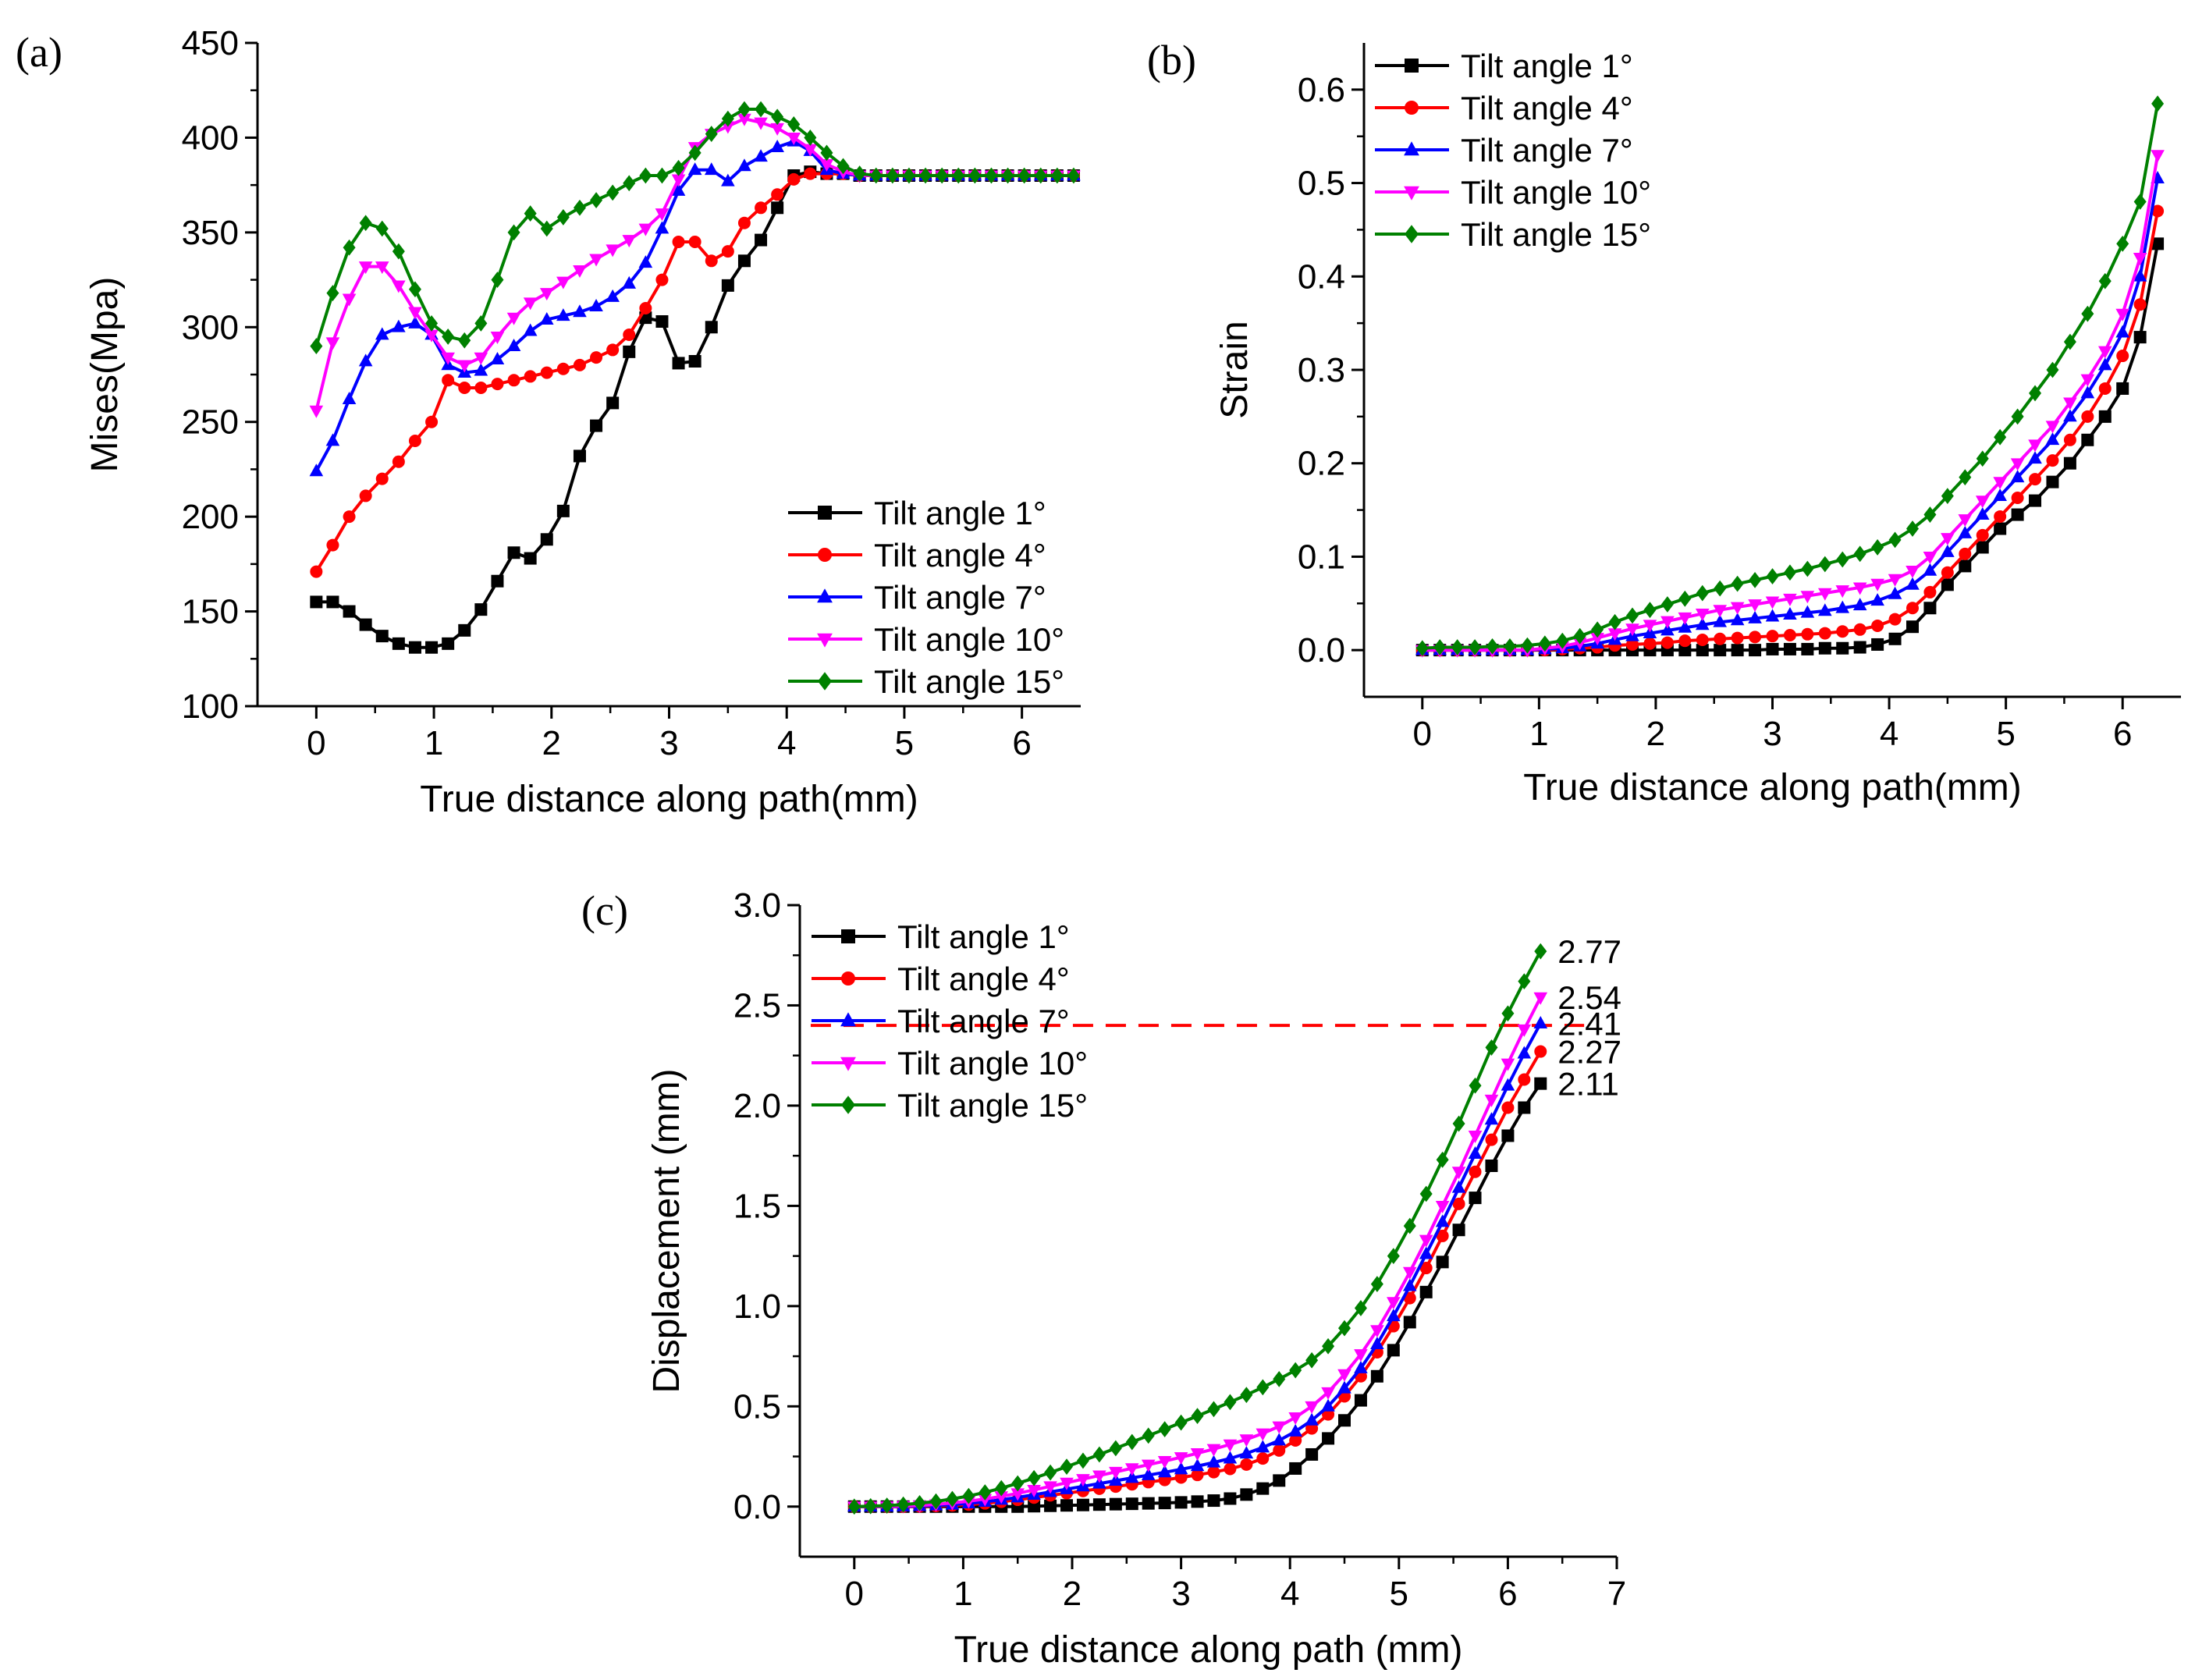  What do you see at coordinates (1616, 1594) in the screenshot?
I see `x-tick-label: 7` at bounding box center [1616, 1594].